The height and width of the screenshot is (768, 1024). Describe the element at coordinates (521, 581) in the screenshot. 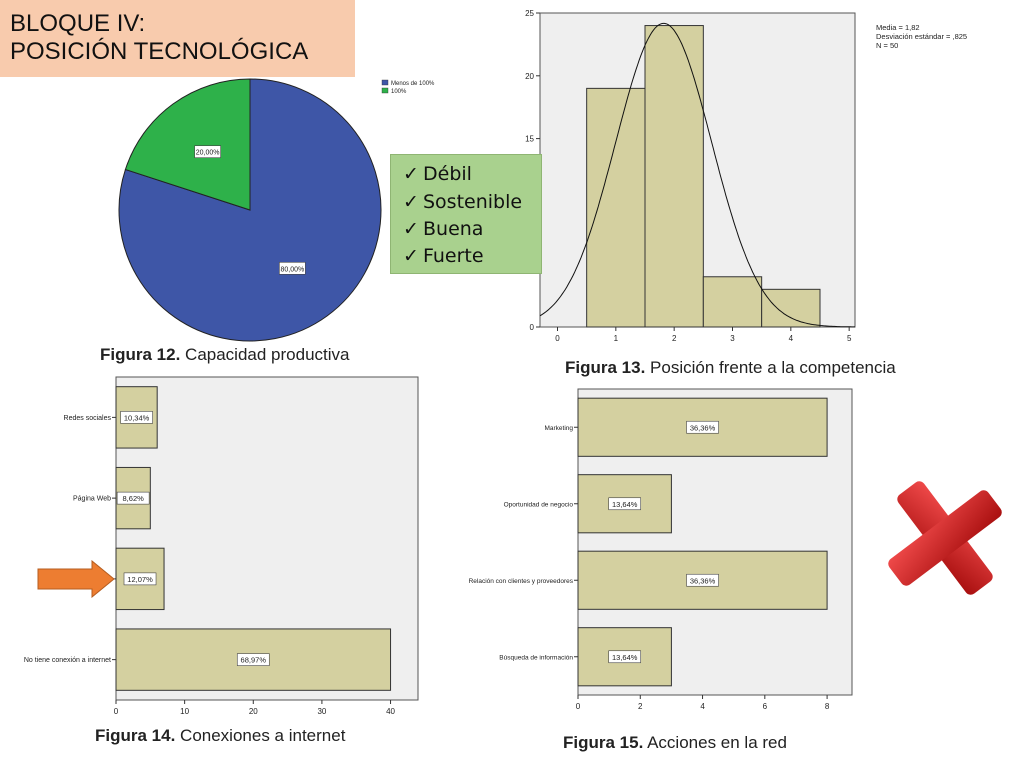

I see `category-label: Relación con clientes y proveedores` at that location.